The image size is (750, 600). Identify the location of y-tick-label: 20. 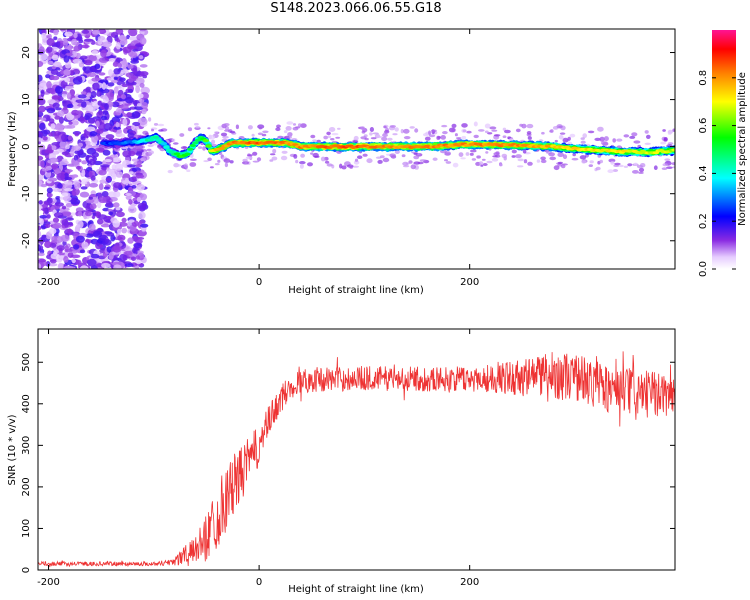
(26, 52).